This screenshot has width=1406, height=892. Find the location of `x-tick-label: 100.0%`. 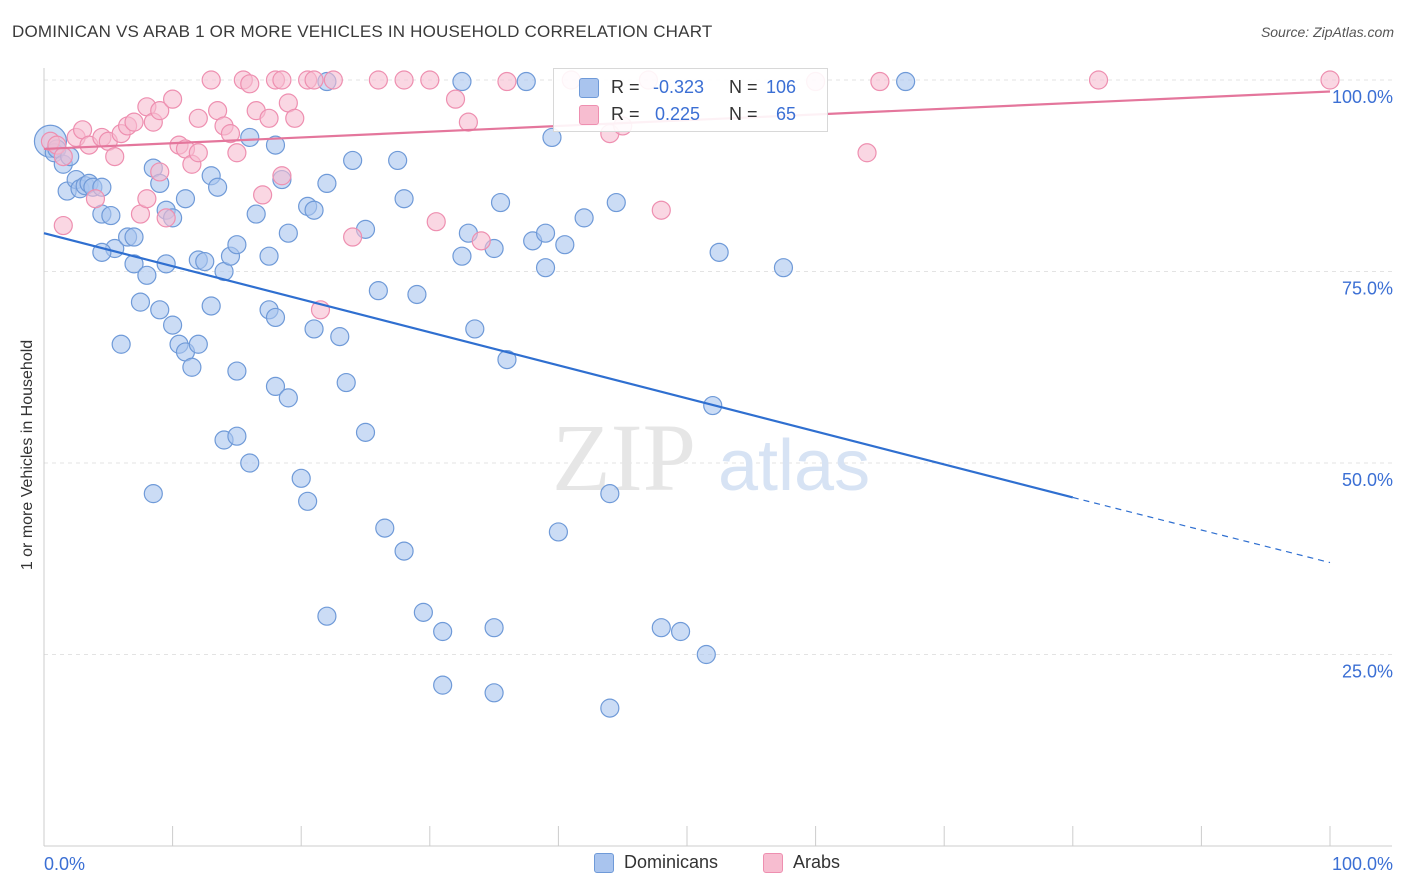

x-tick-label: 100.0% is located at coordinates (1362, 864).